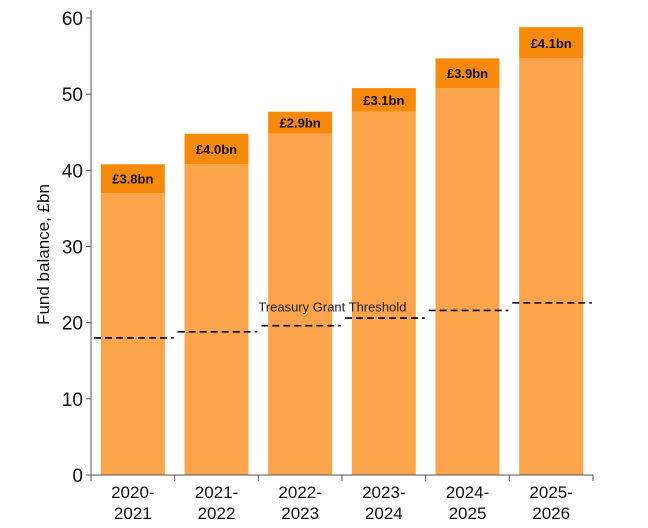 The height and width of the screenshot is (528, 648). What do you see at coordinates (133, 513) in the screenshot?
I see `x-tick-label-1-line2: 2021` at bounding box center [133, 513].